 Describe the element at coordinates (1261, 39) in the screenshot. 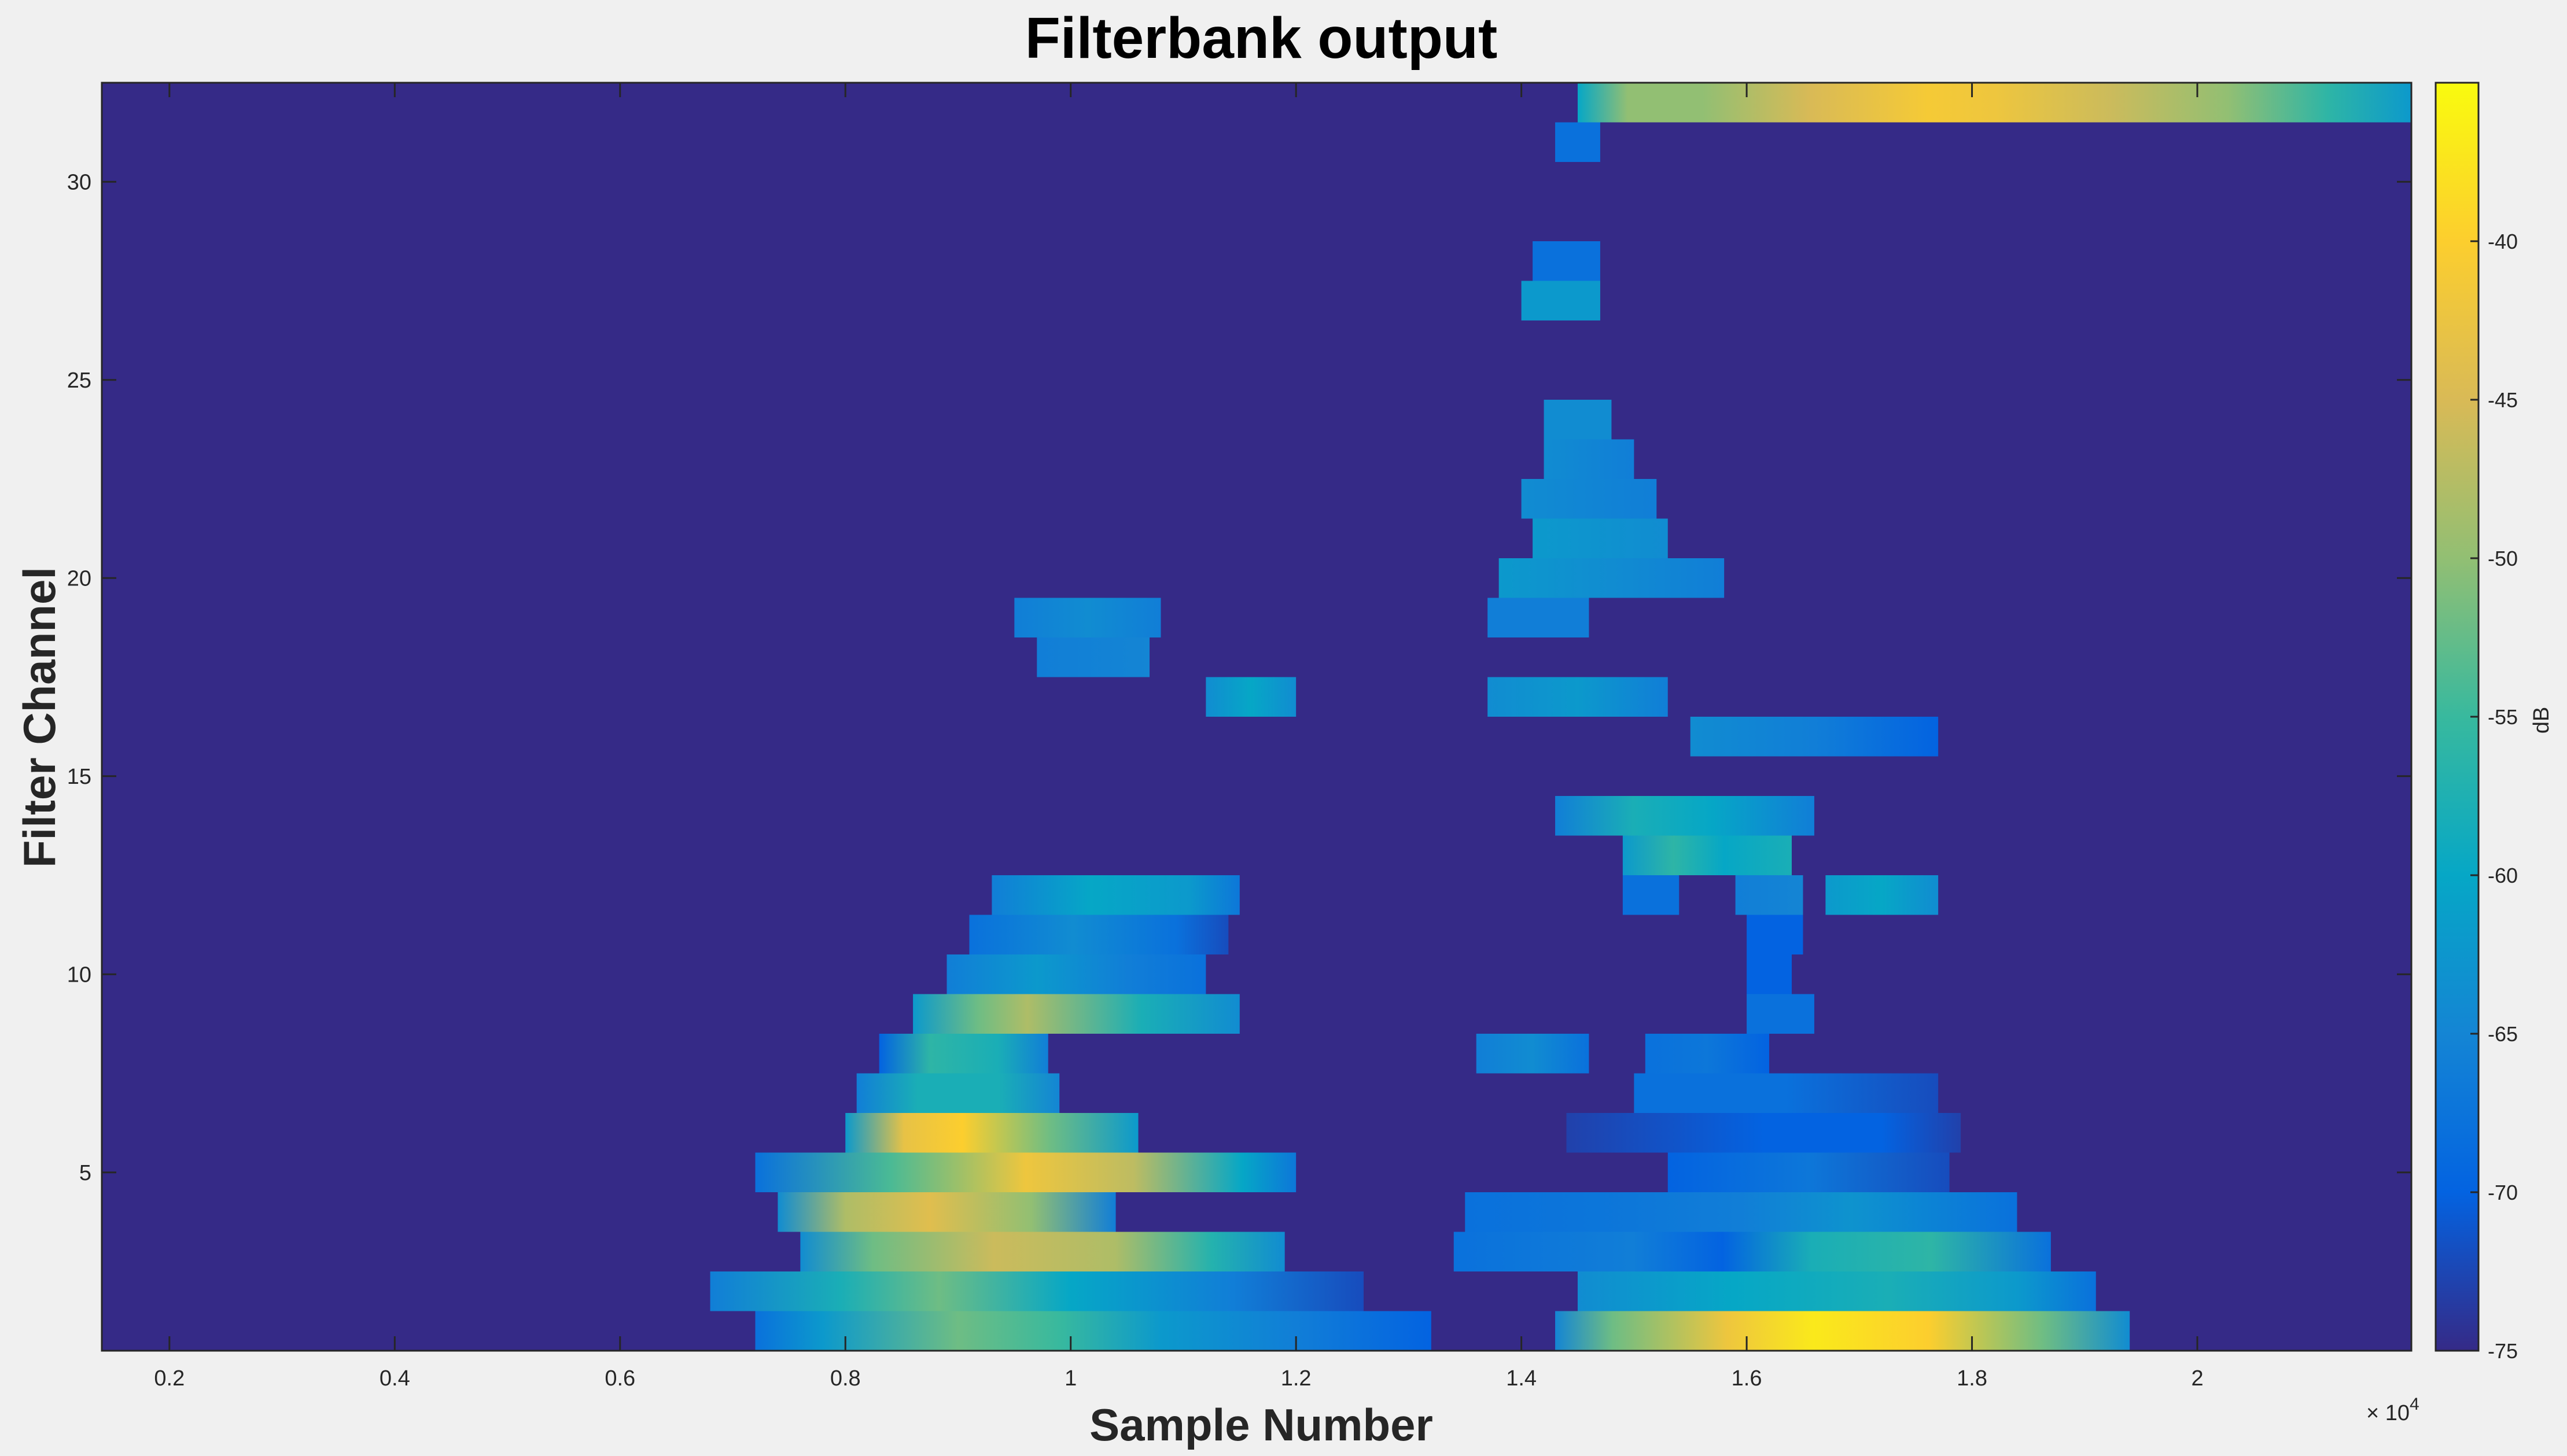

I see `chart-title: Filterbank output` at that location.